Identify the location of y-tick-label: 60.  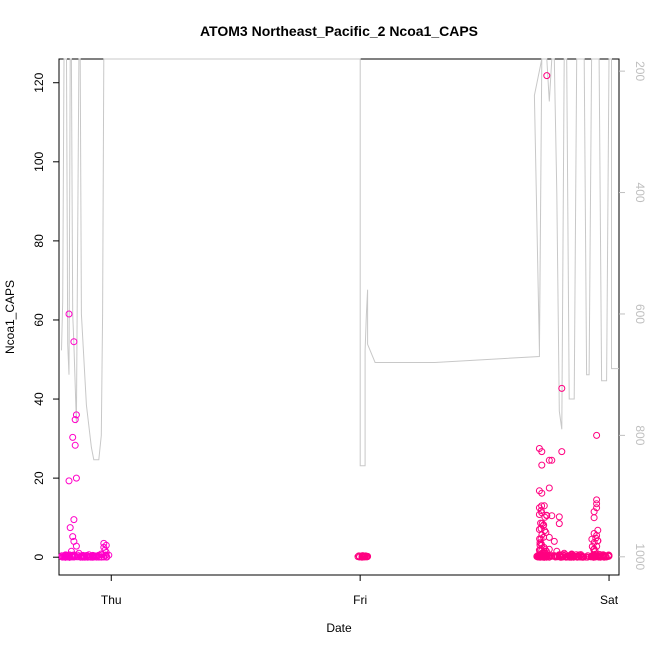
(39, 320).